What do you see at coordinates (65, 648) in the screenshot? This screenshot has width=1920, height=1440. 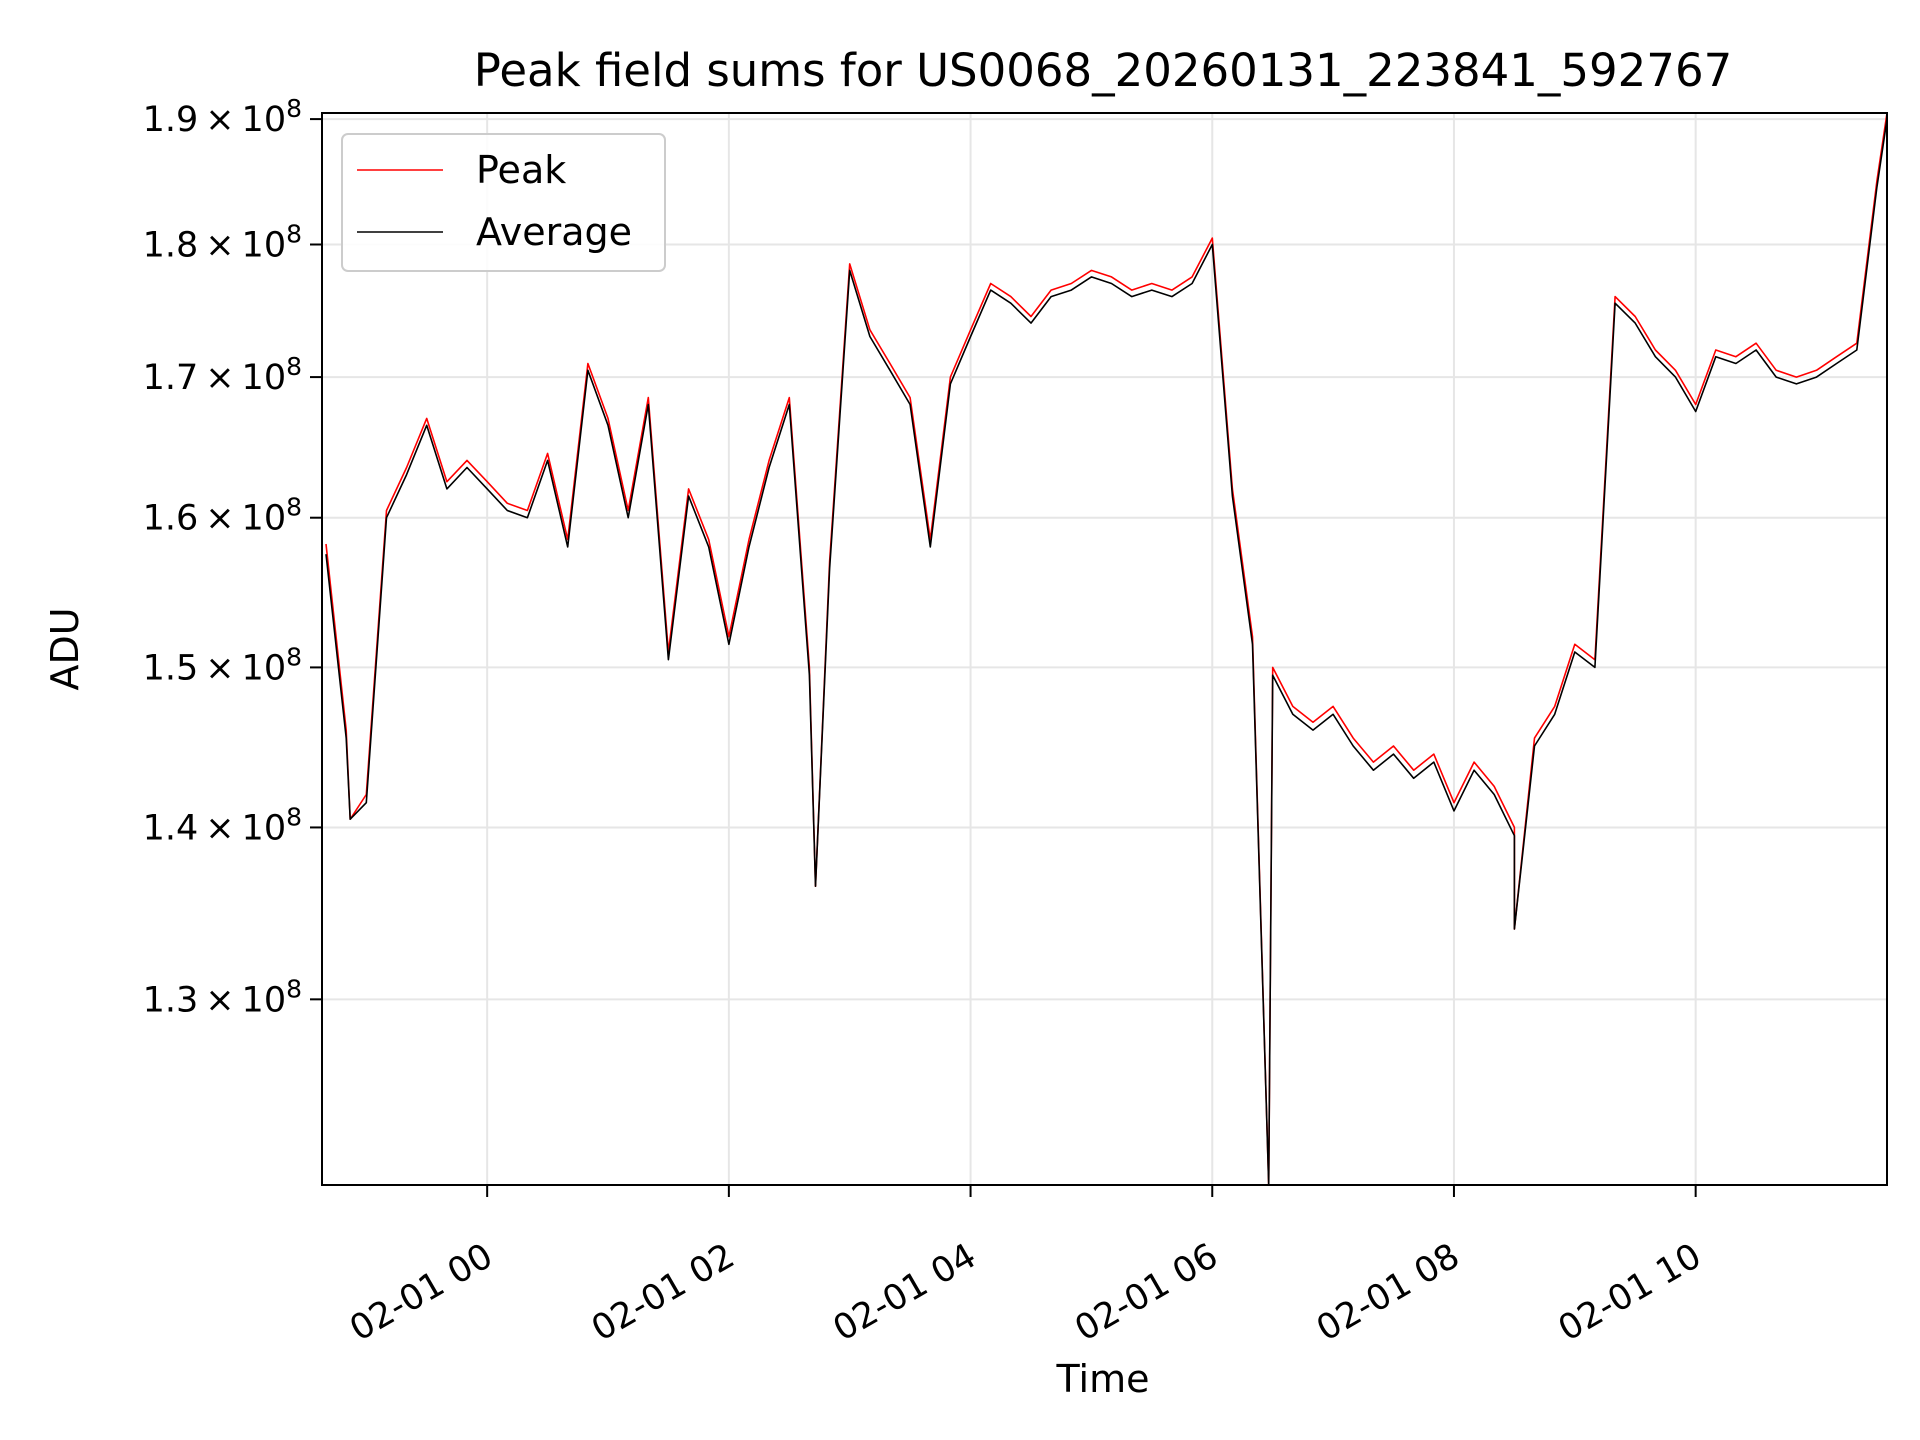 I see `y-axis-label: ADU` at bounding box center [65, 648].